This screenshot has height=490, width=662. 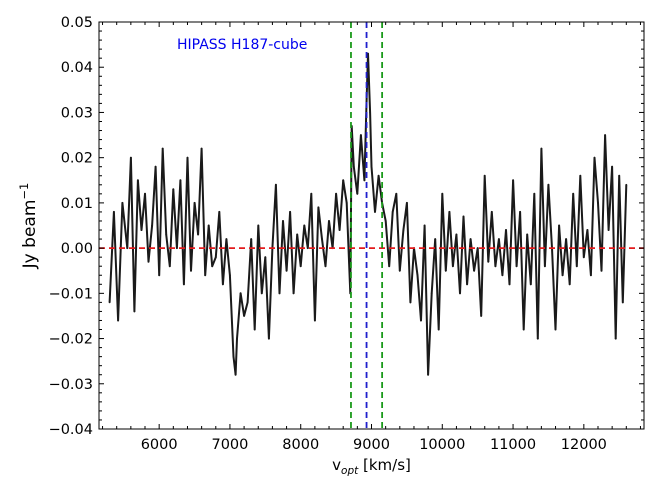 I want to click on y-tick-label: 0.00, so click(x=77, y=249).